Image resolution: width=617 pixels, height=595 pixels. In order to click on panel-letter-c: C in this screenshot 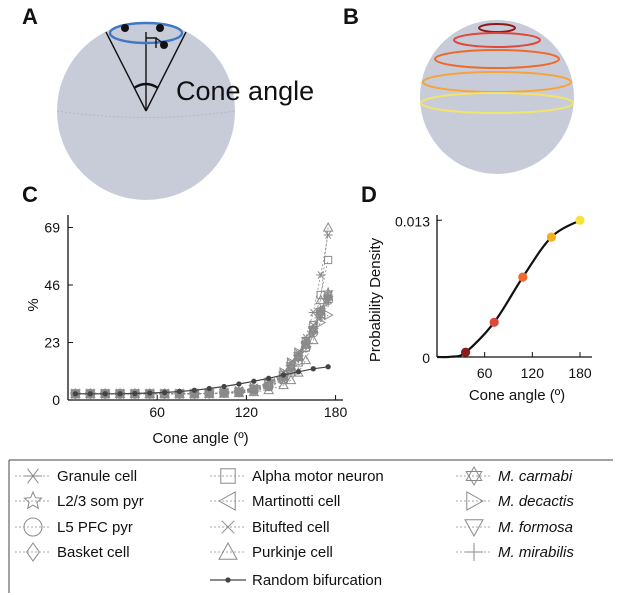, I will do `click(30, 194)`.